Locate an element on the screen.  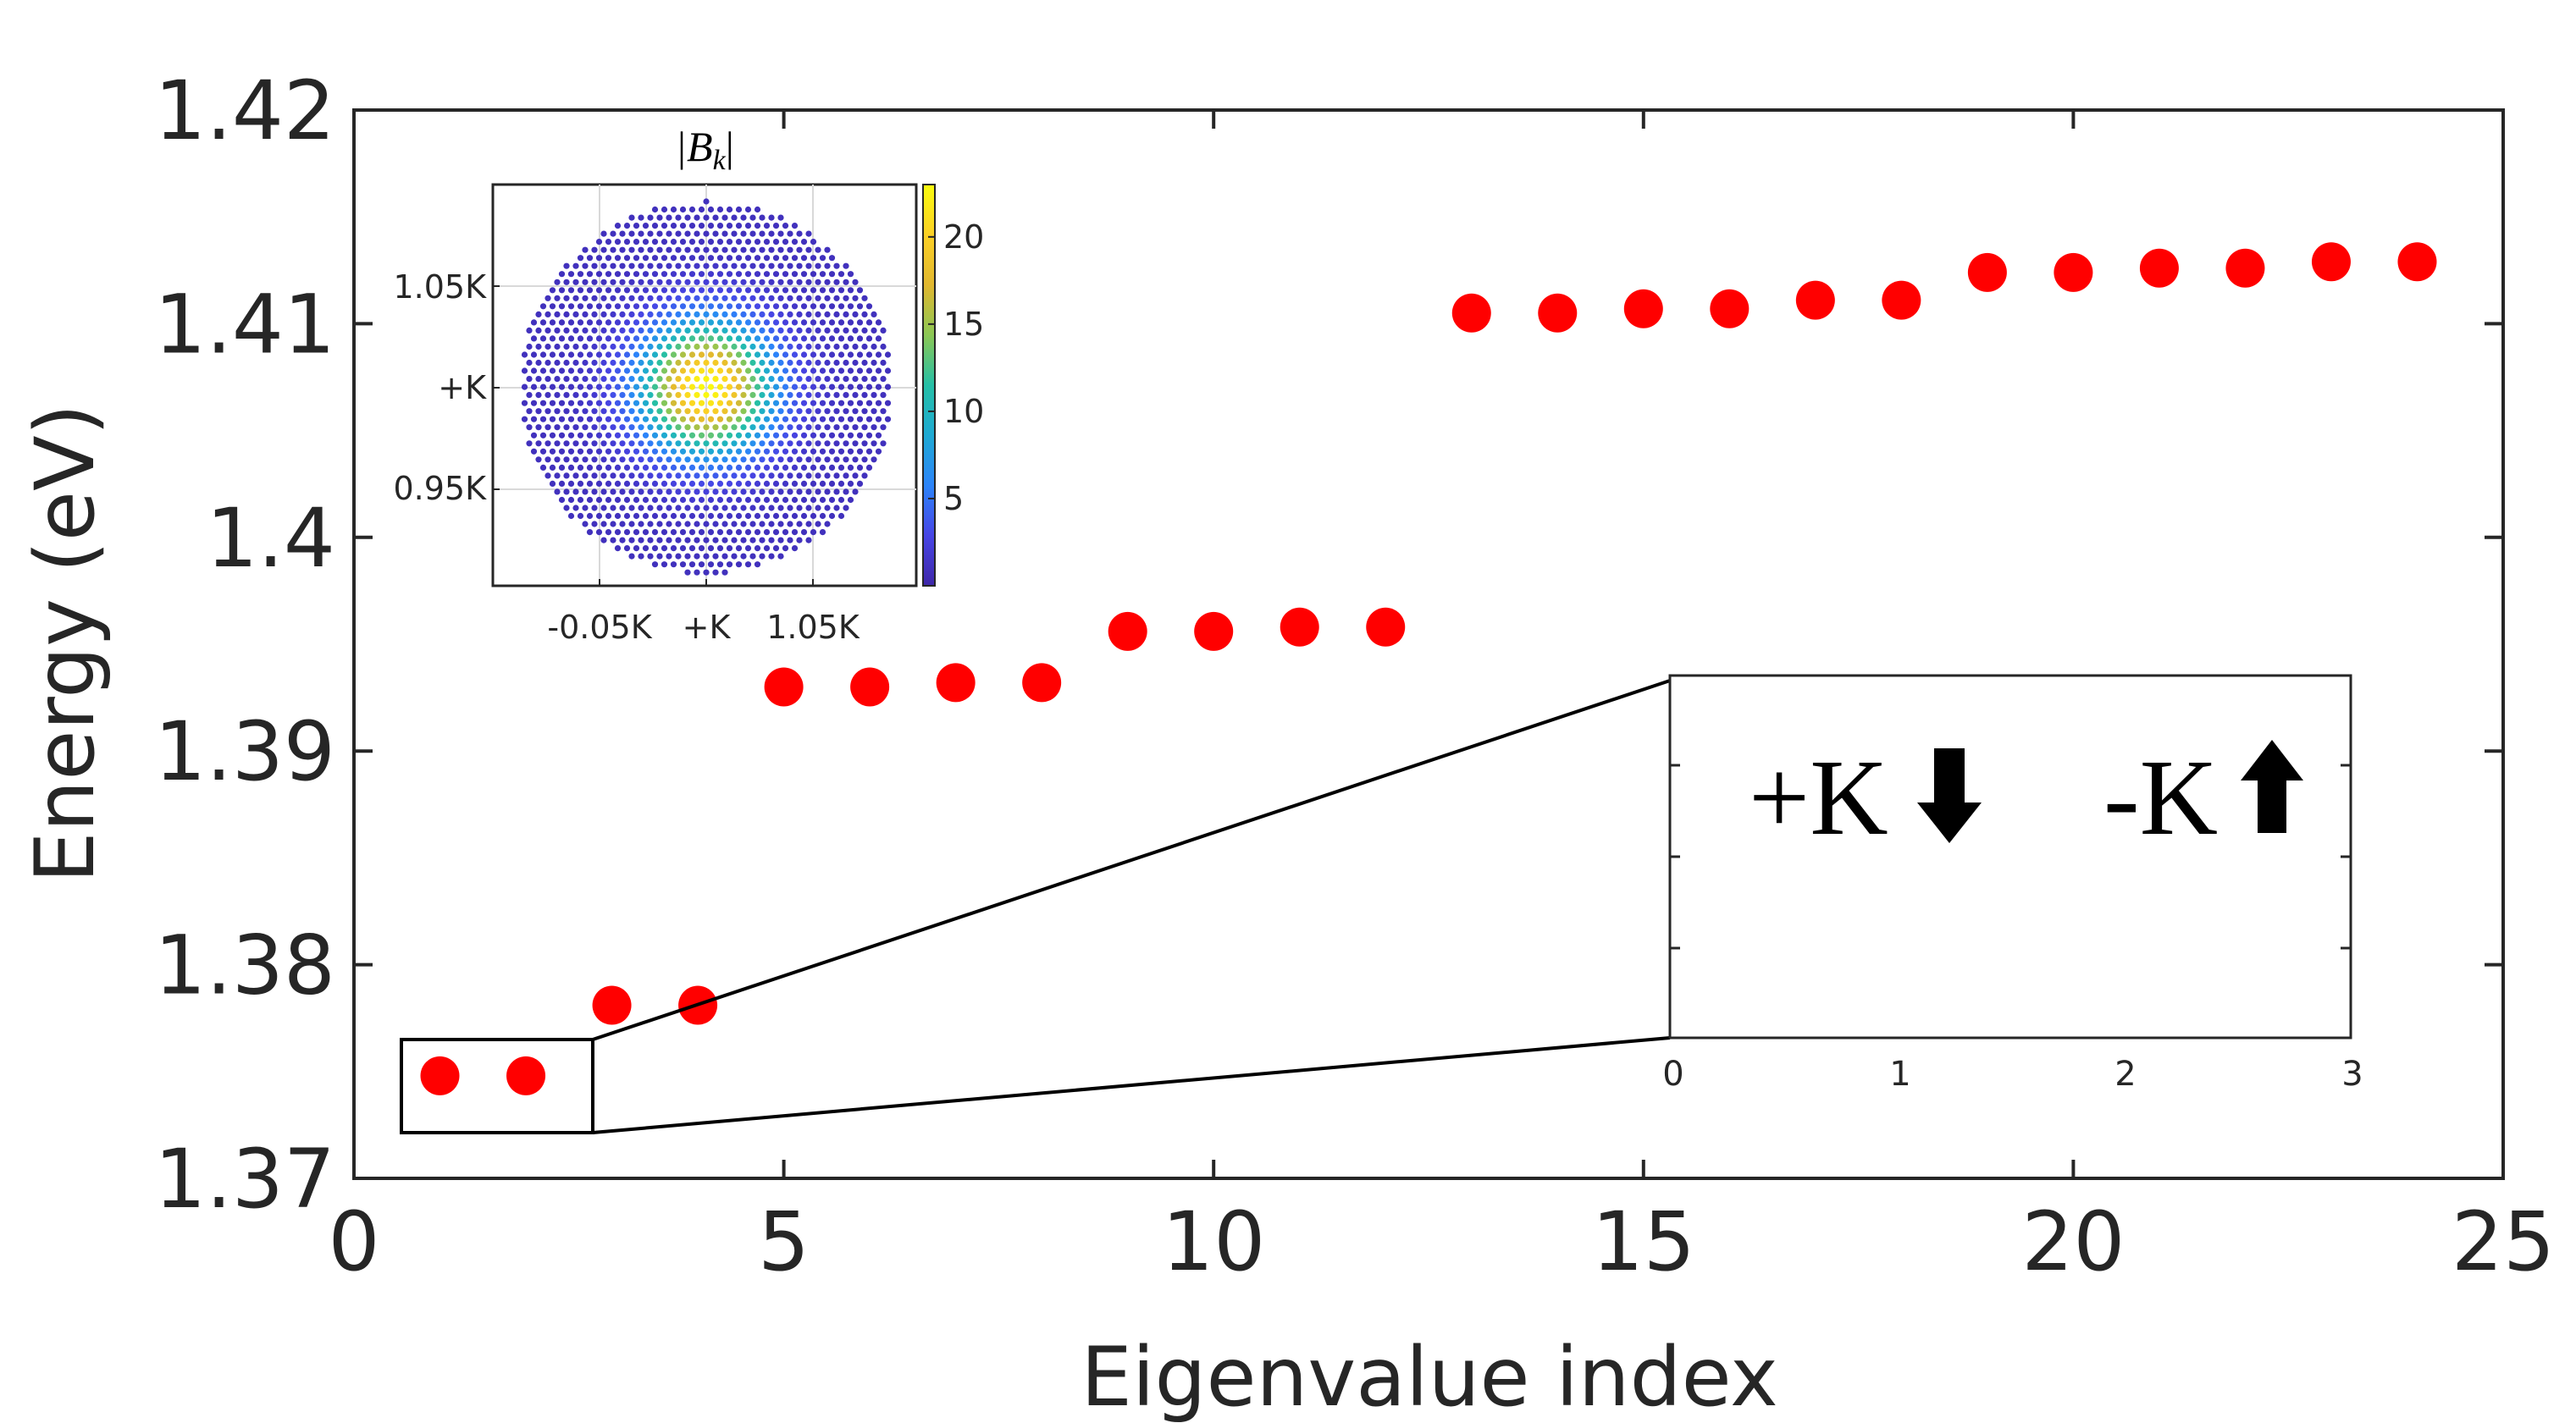
x-axis-label: Eigenvalue index is located at coordinates (1429, 1376).